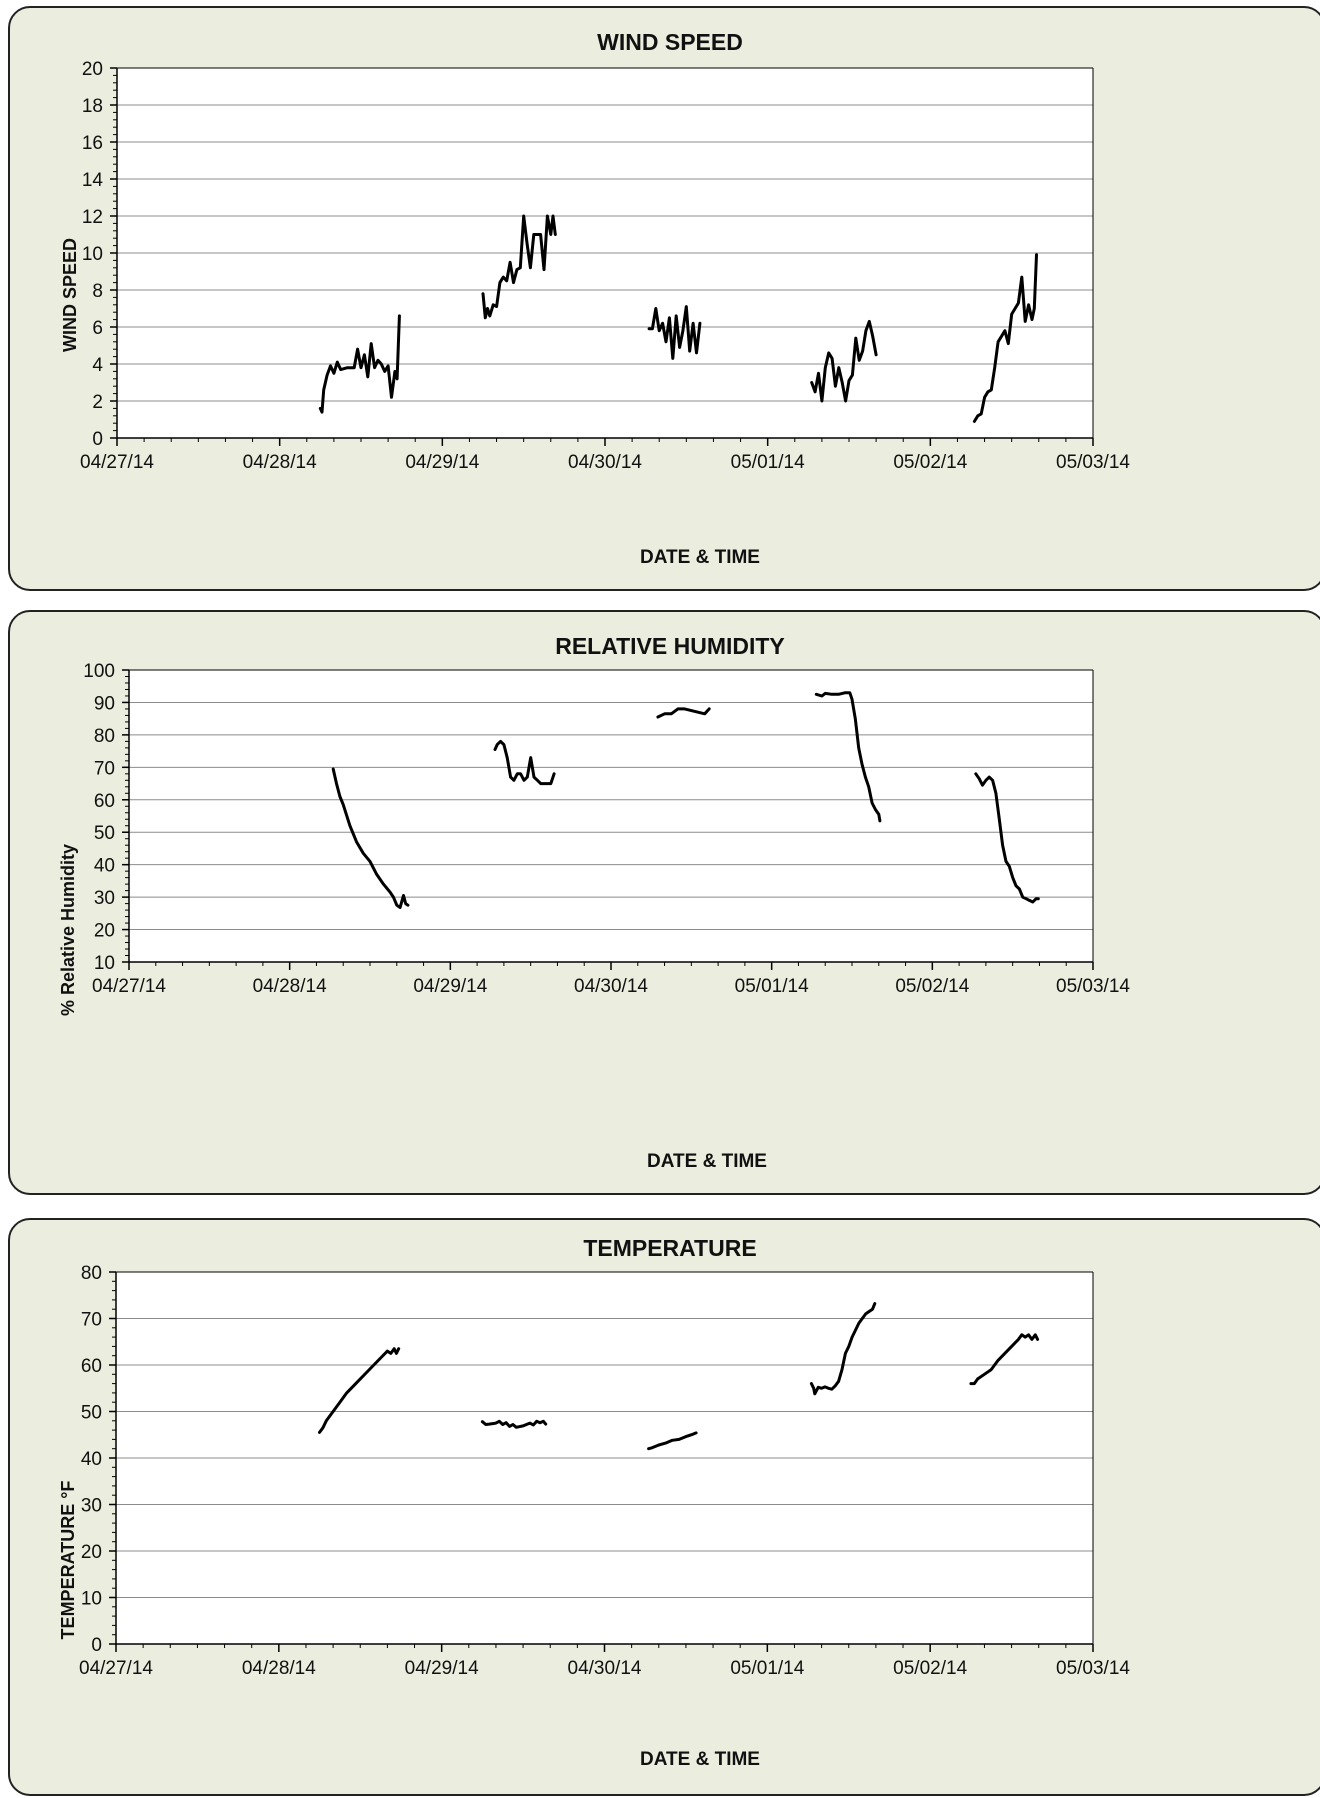 The height and width of the screenshot is (1798, 1320). I want to click on y-tick-label: 8, so click(97, 291).